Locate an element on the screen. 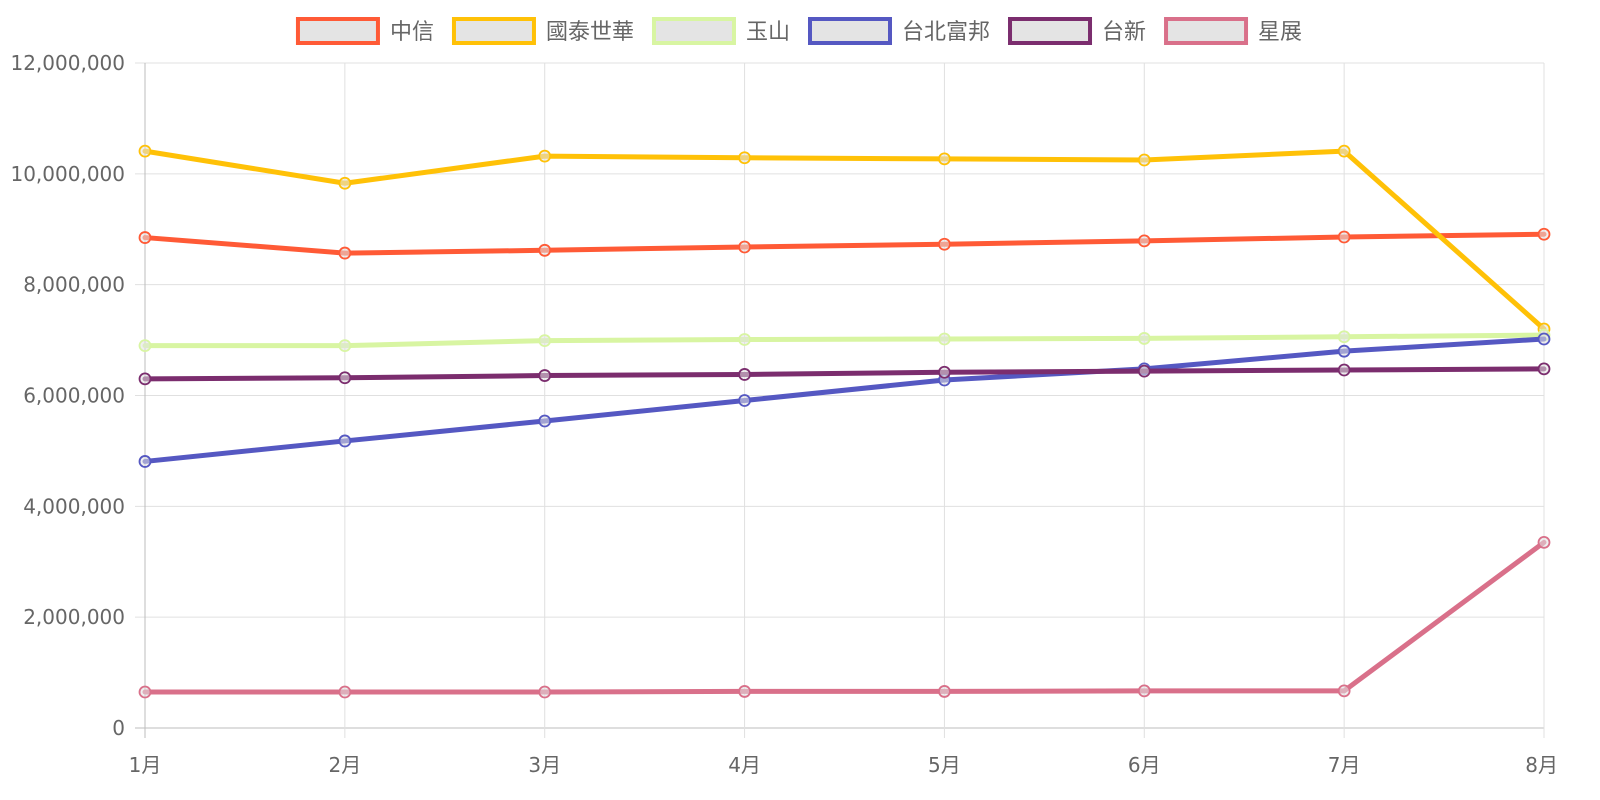 The image size is (1600, 800). legend-item: 玉山 is located at coordinates (720, 31).